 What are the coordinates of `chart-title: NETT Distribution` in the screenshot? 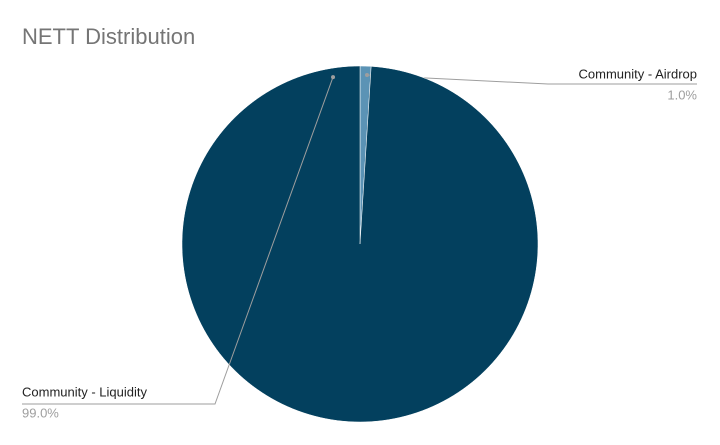 It's located at (108, 36).